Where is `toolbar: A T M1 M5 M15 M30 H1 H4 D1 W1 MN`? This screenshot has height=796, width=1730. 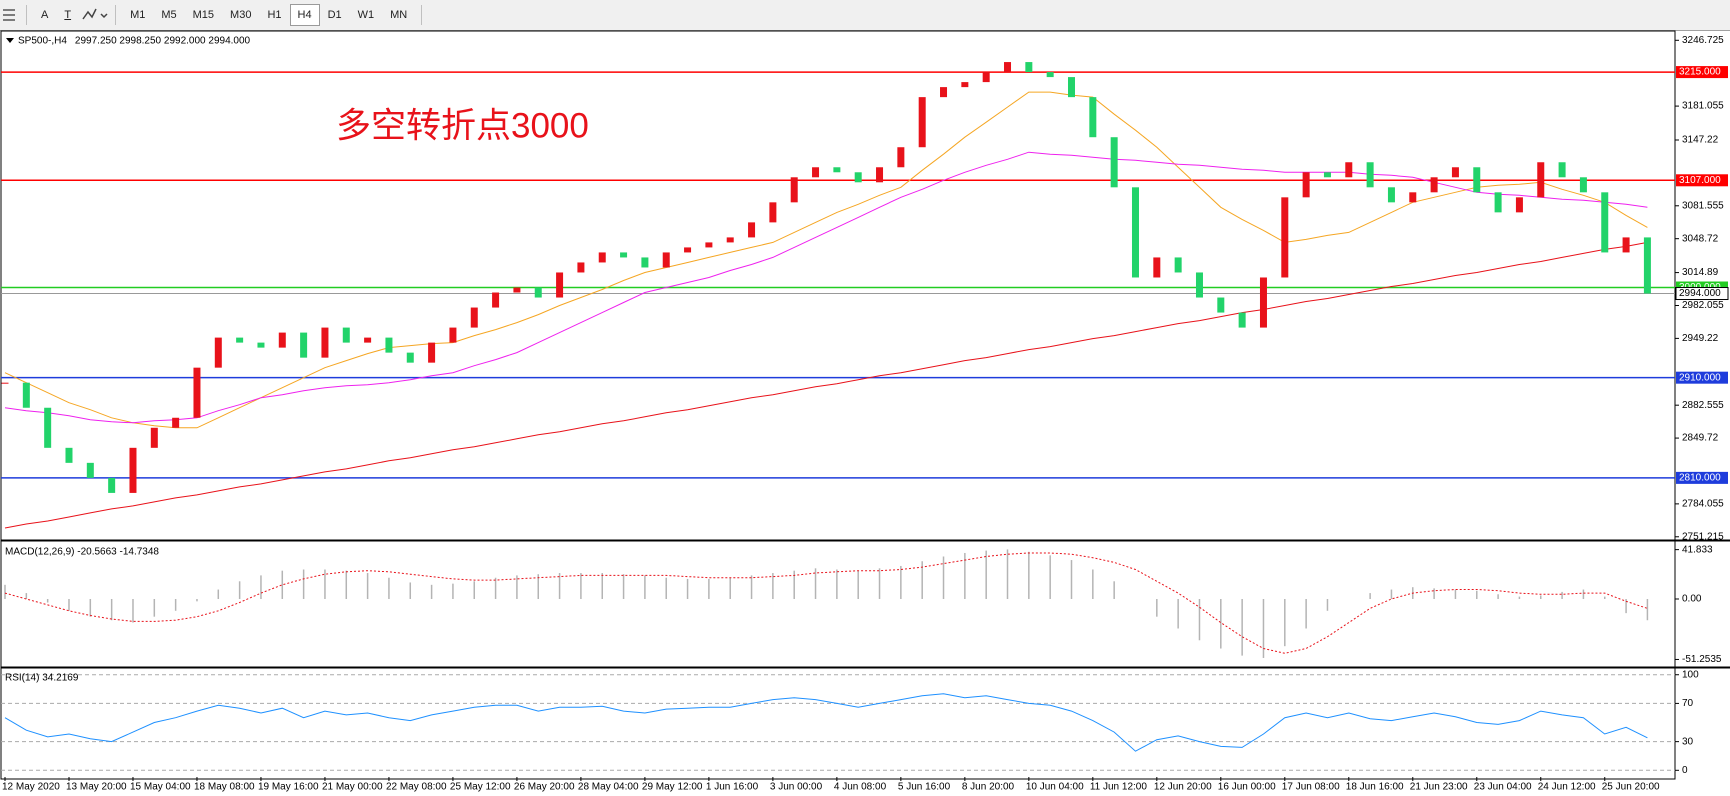 toolbar: A T M1 M5 M15 M30 H1 H4 D1 W1 MN is located at coordinates (865, 15).